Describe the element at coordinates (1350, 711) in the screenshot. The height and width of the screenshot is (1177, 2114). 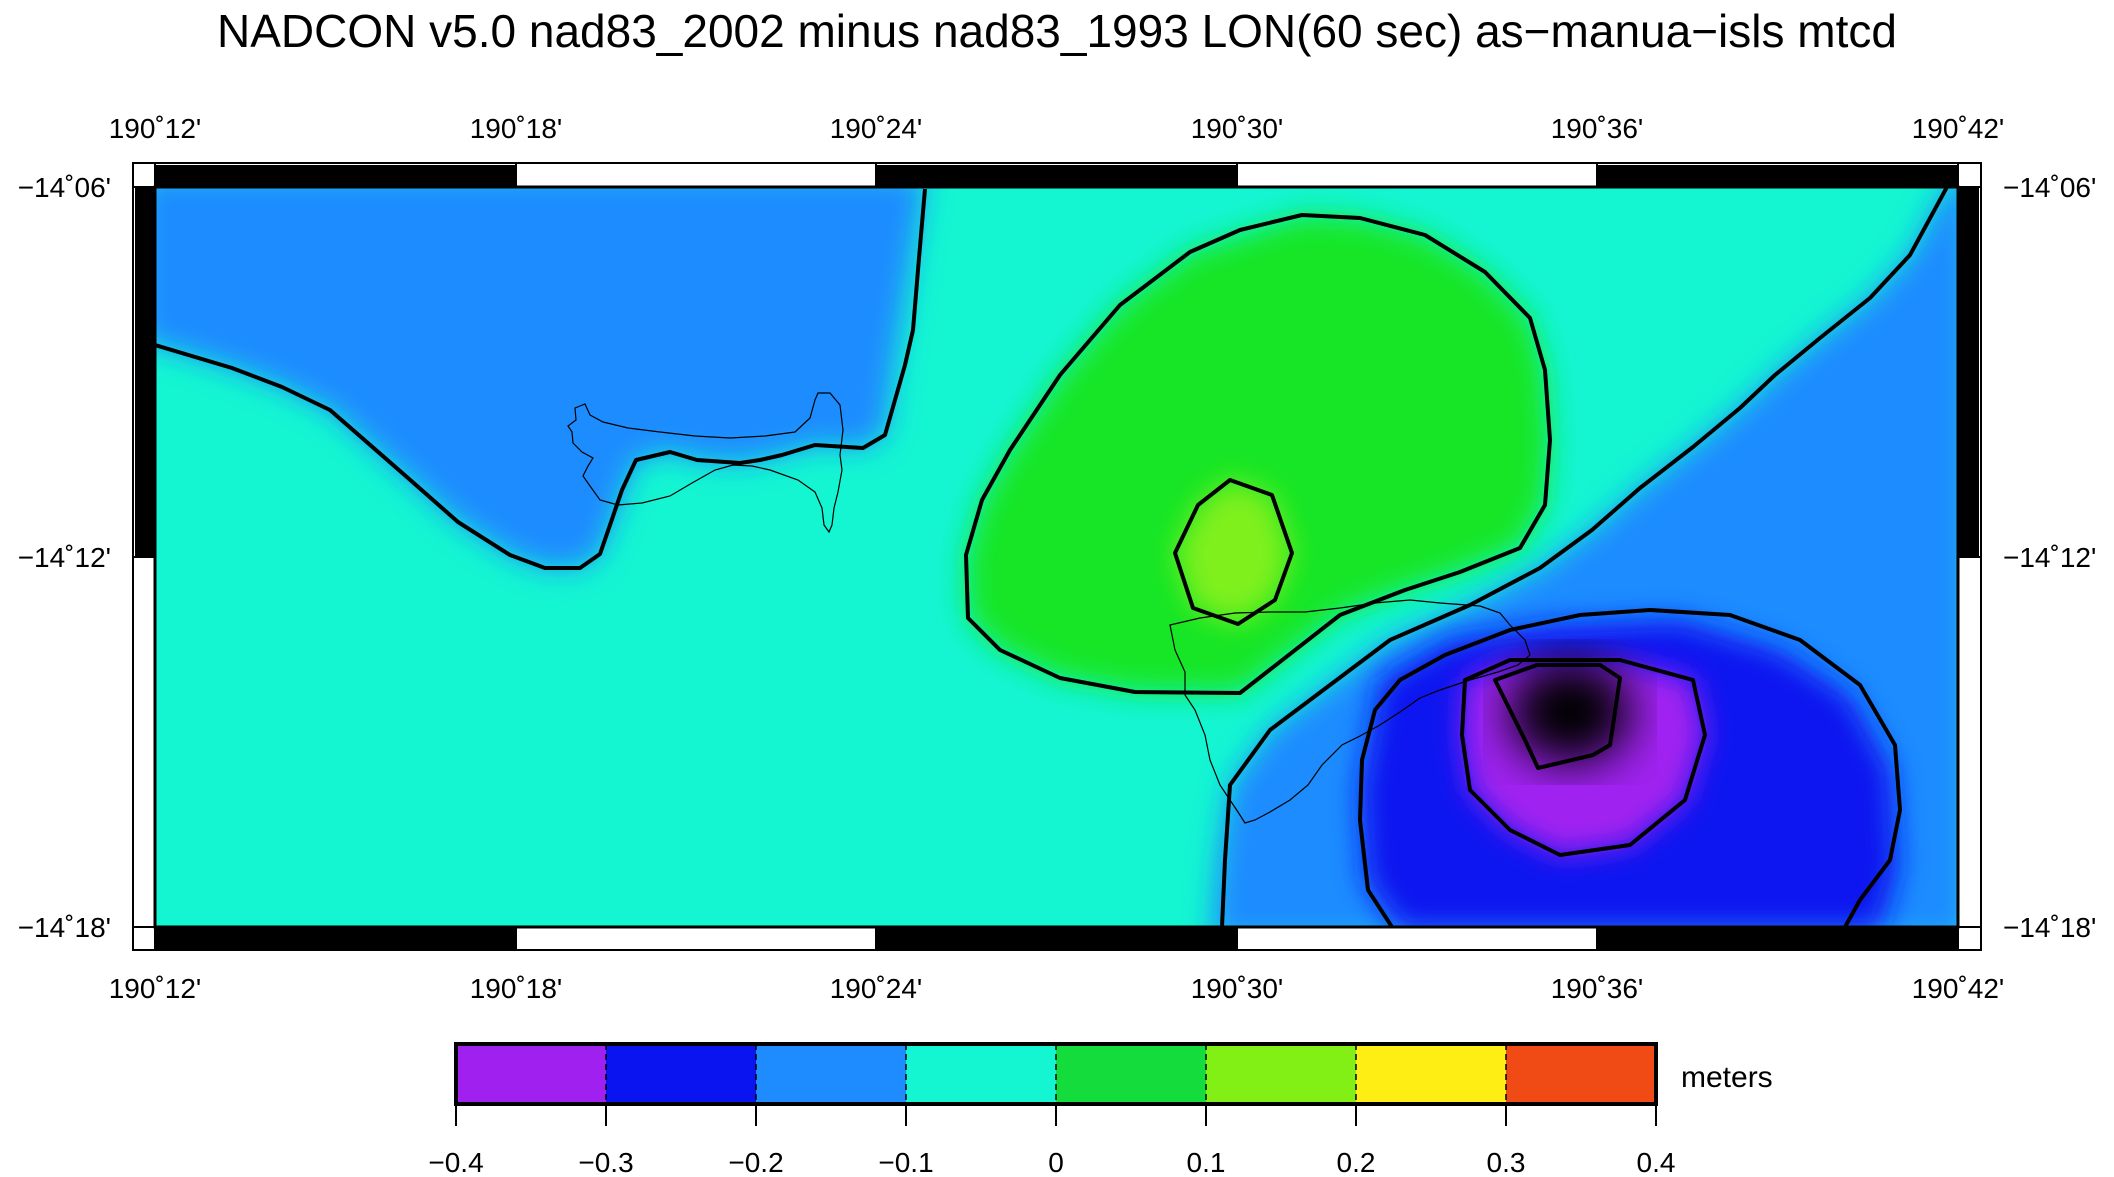
I see `coastline-tau` at that location.